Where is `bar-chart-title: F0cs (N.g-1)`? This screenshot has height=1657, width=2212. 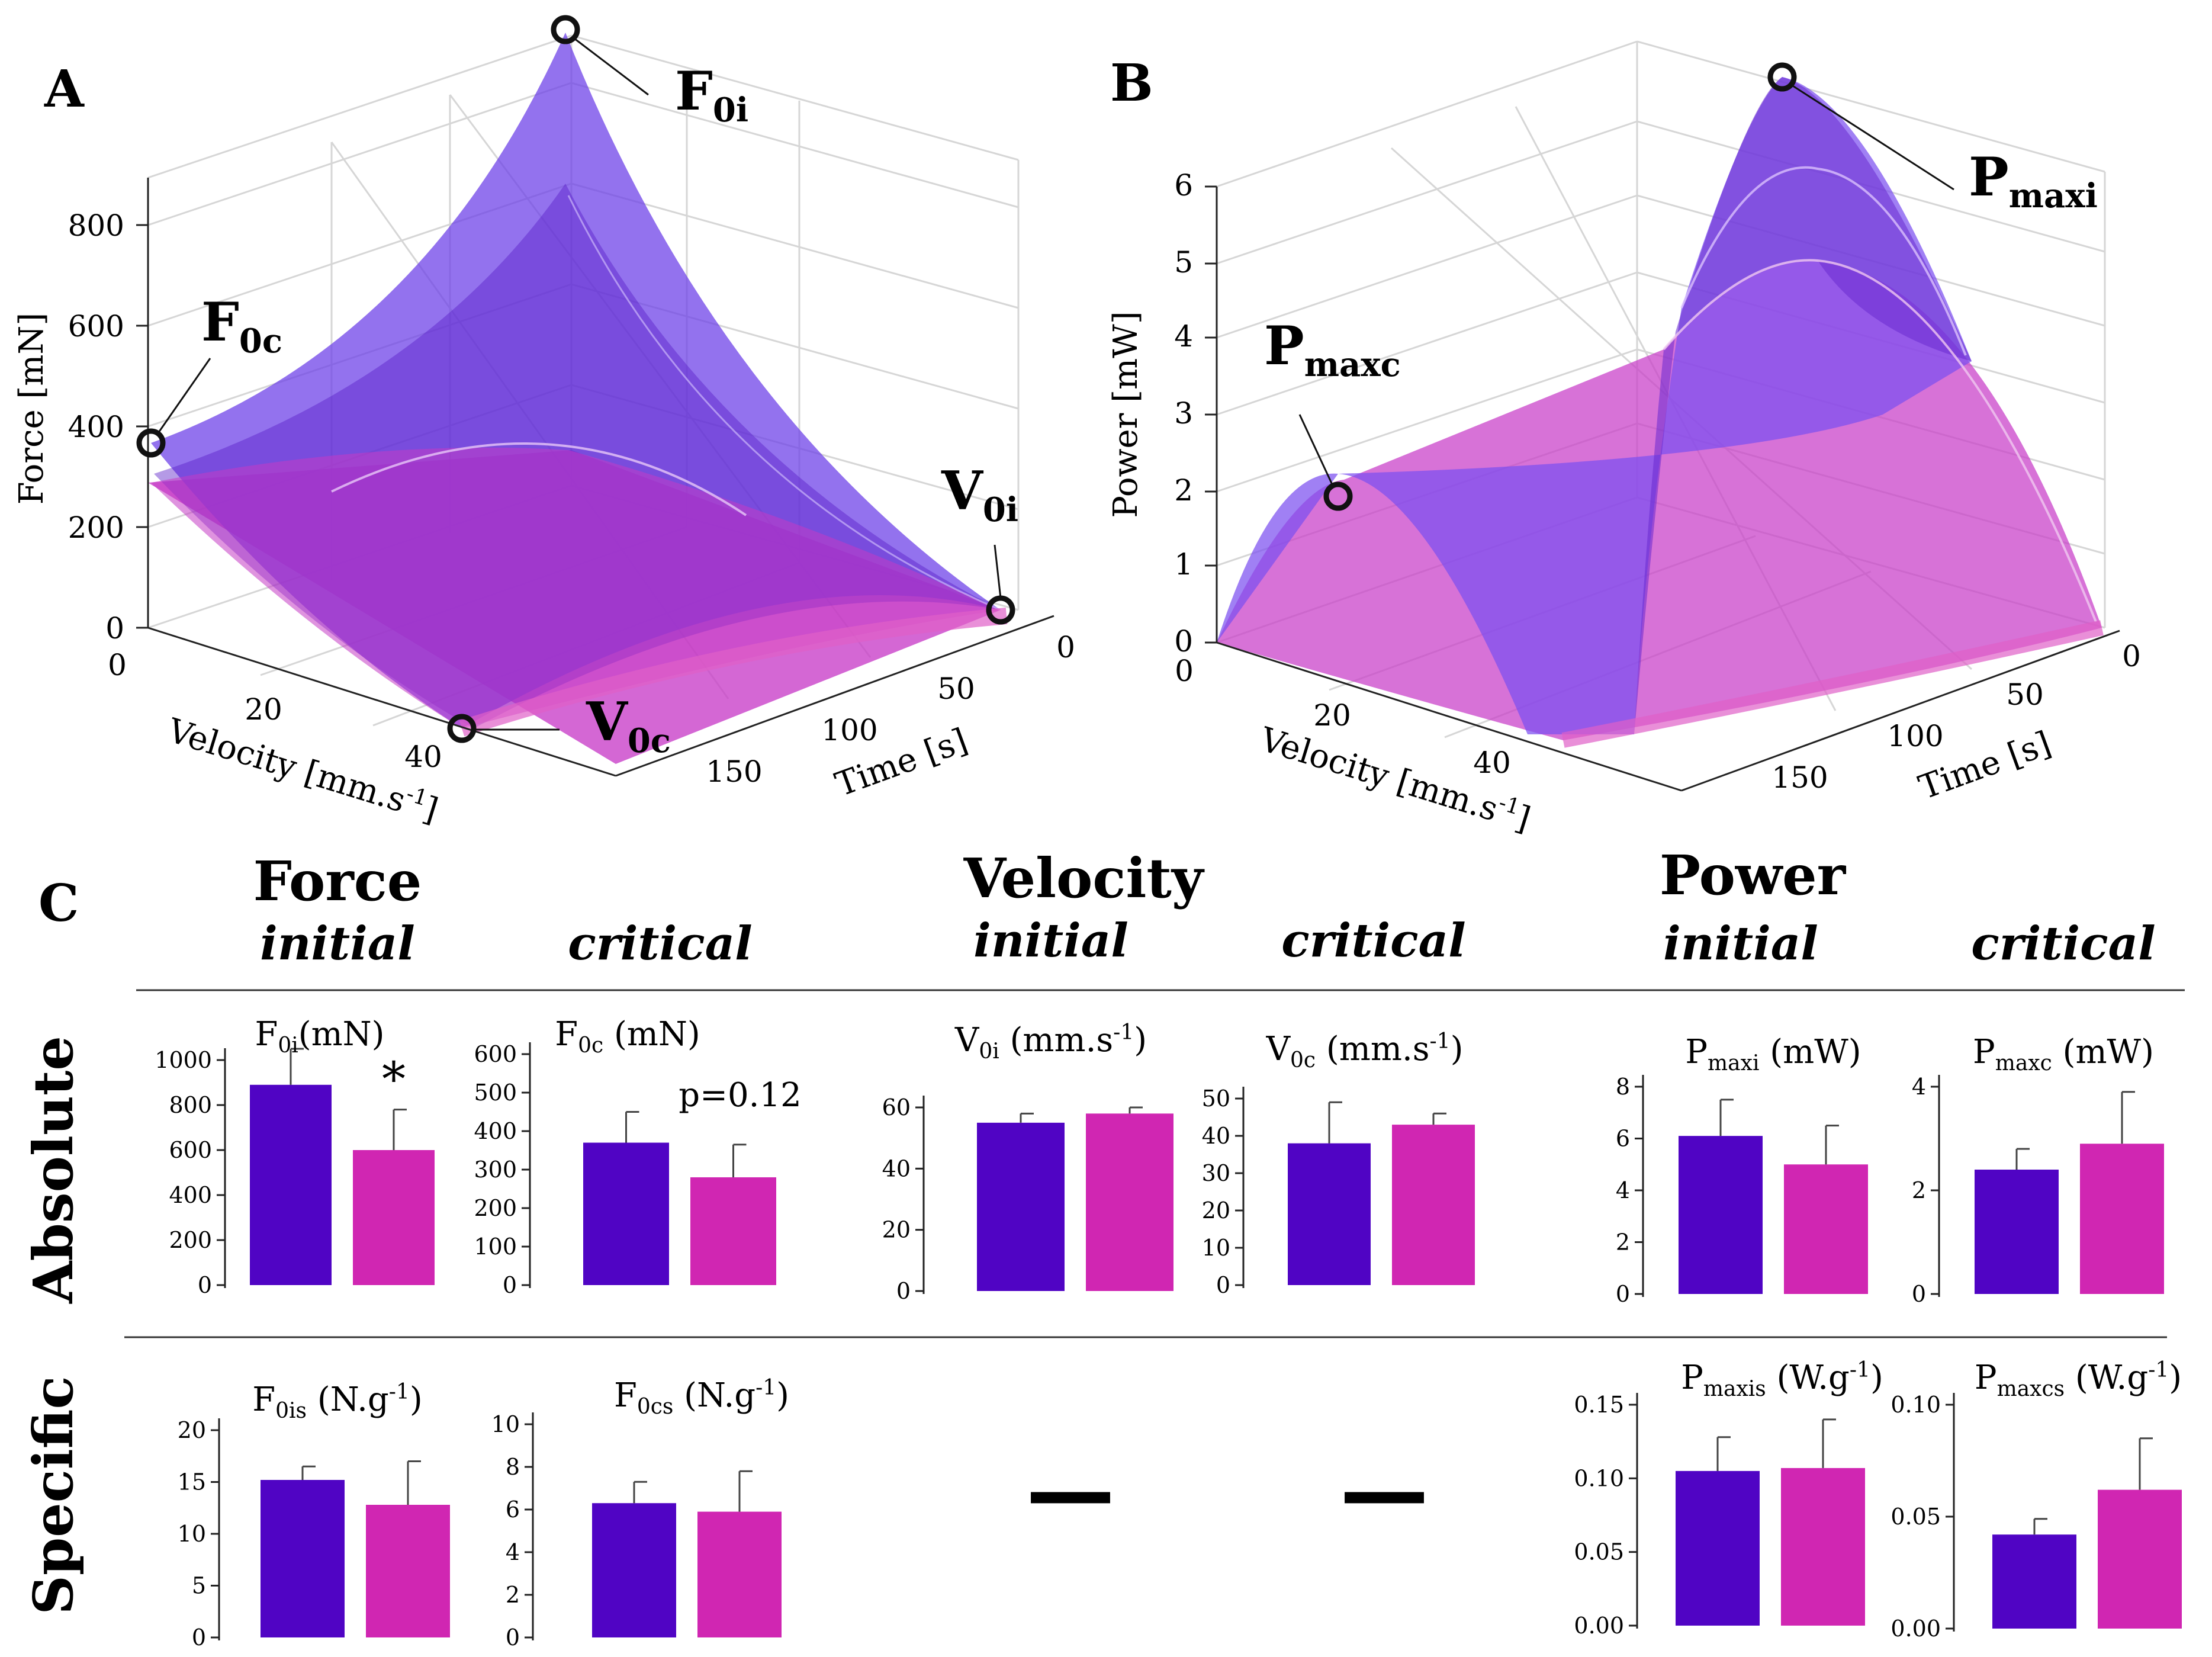
bar-chart-title: F0cs (N.g-1) is located at coordinates (701, 1397).